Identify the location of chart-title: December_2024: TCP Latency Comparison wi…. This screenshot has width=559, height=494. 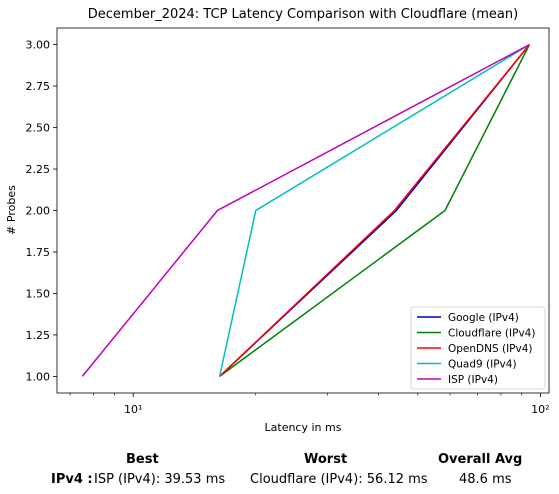
(303, 14).